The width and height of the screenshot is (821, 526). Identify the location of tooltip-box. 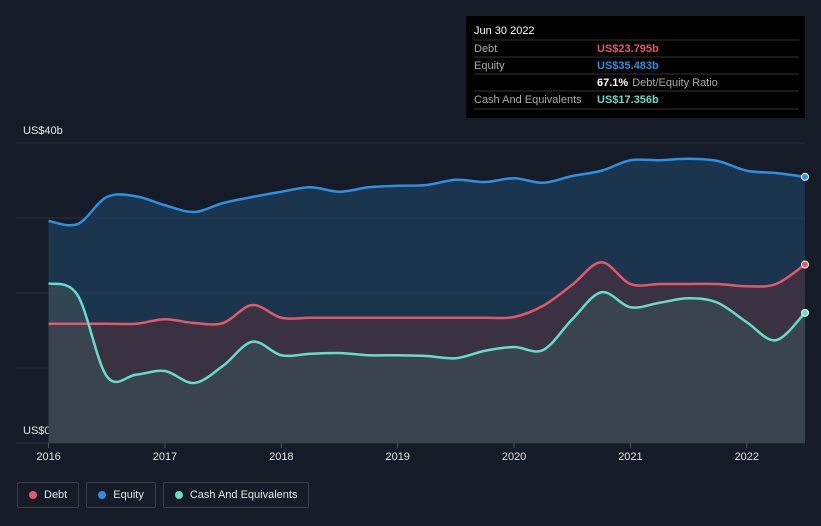
(635, 67).